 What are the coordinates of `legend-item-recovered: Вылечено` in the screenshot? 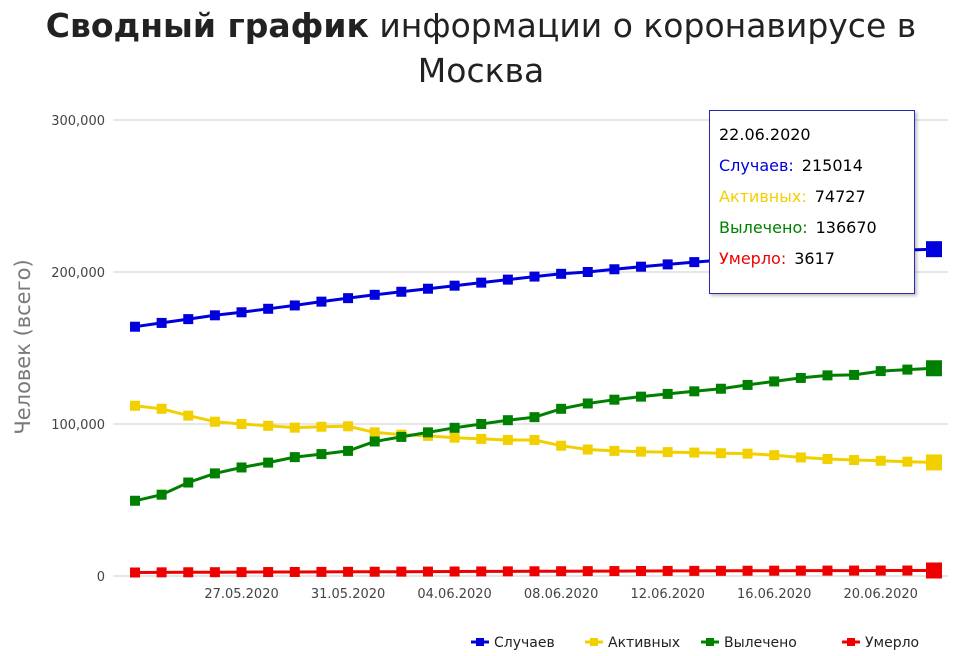 It's located at (749, 643).